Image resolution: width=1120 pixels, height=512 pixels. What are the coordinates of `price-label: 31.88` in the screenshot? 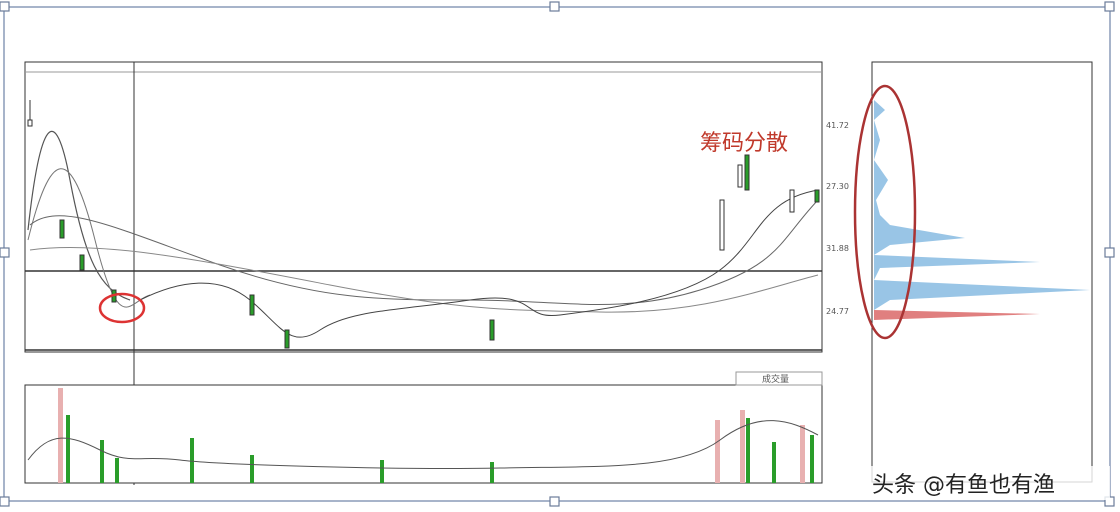 It's located at (837, 248).